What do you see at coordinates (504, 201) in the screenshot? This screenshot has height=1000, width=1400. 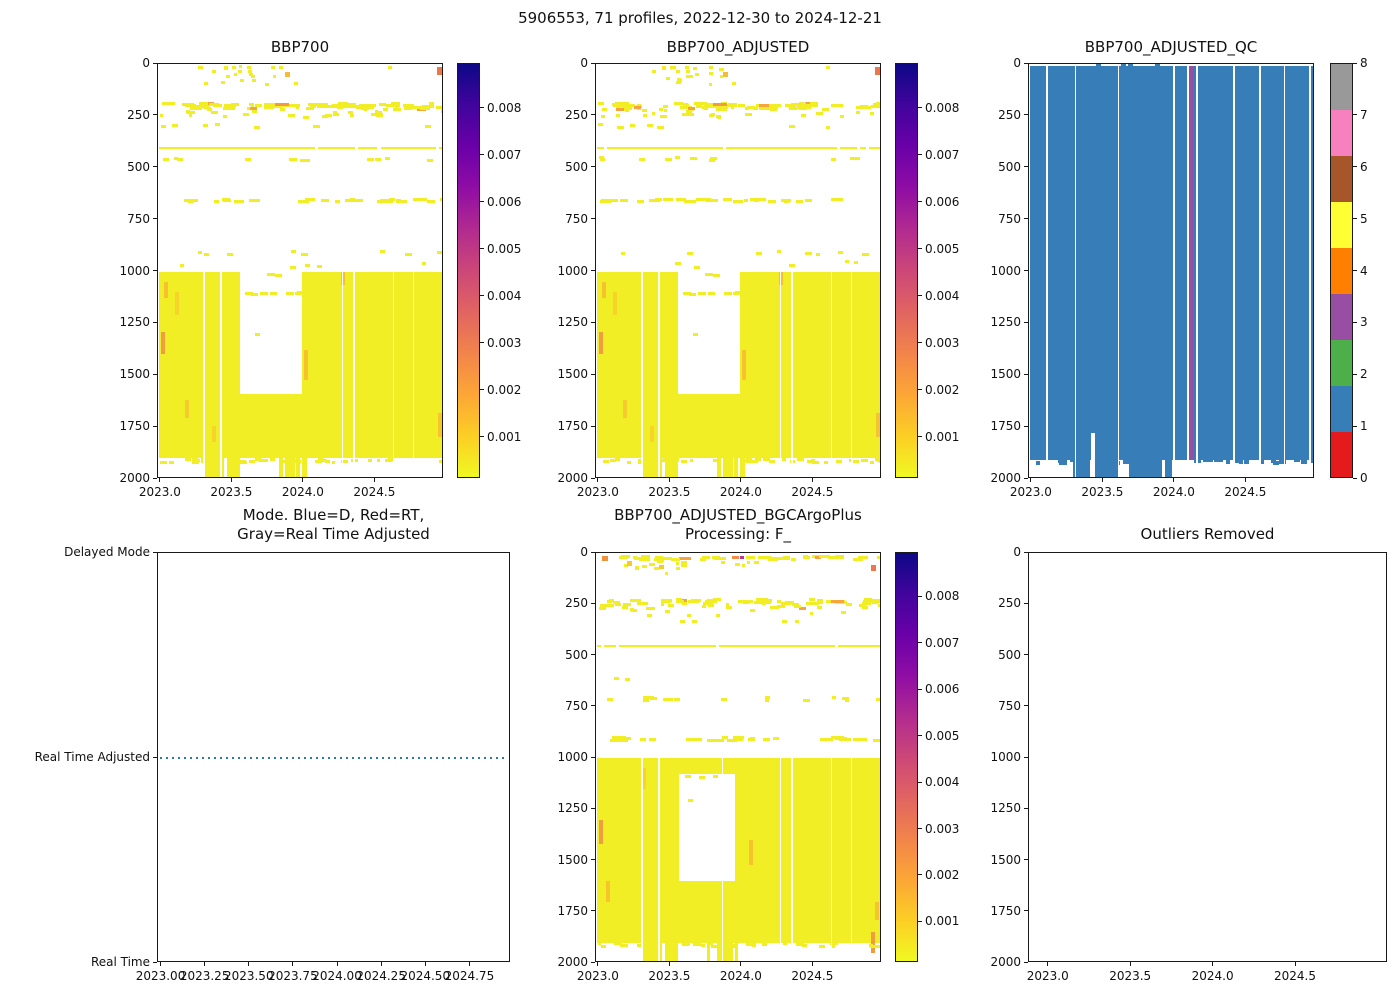 I see `colorbar-tick-label: 0.006` at bounding box center [504, 201].